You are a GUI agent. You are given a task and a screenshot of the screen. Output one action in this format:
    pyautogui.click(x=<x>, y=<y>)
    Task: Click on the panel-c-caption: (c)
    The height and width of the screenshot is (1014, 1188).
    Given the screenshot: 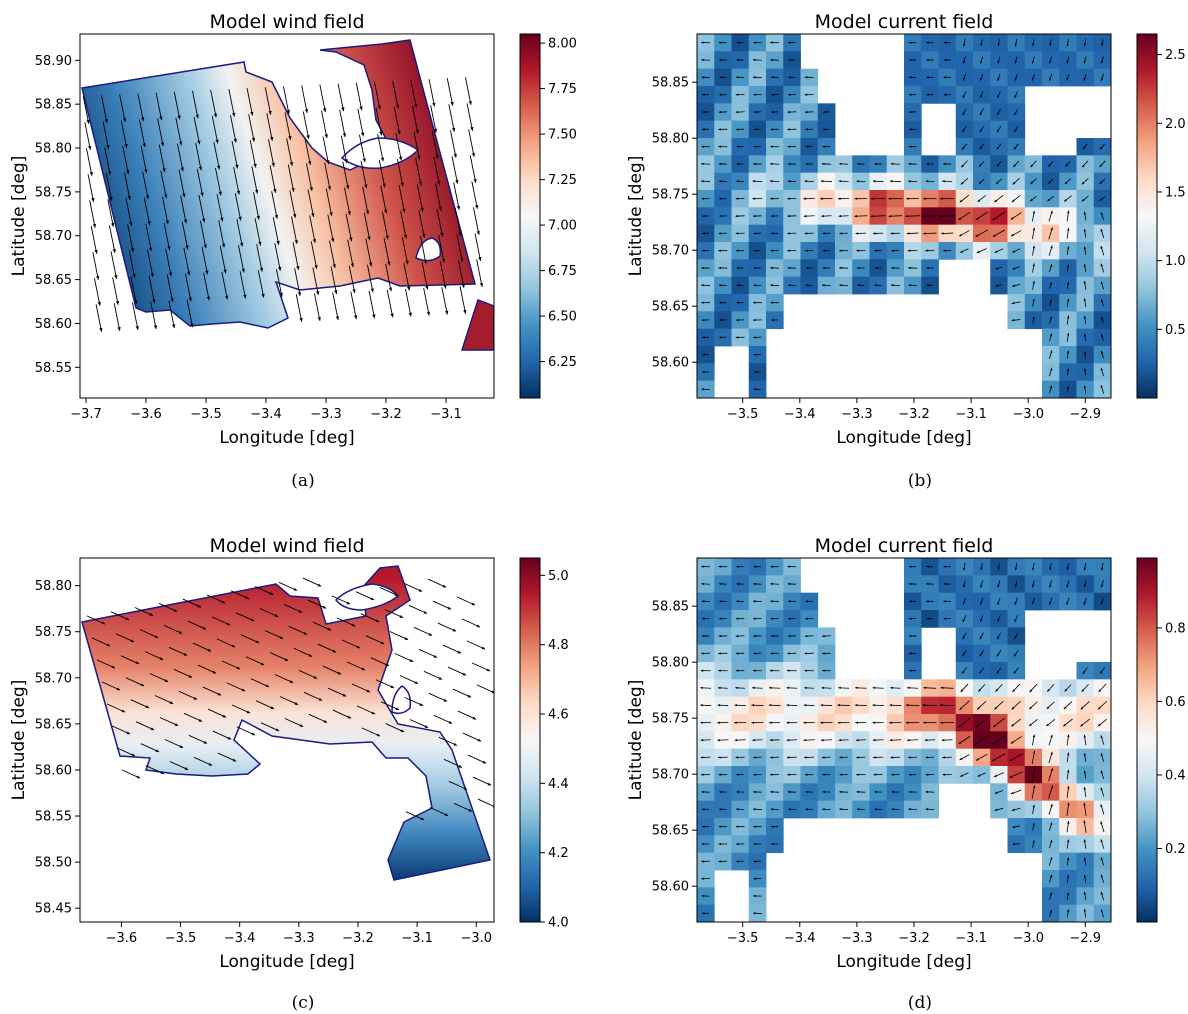 What is the action you would take?
    pyautogui.click(x=303, y=1003)
    